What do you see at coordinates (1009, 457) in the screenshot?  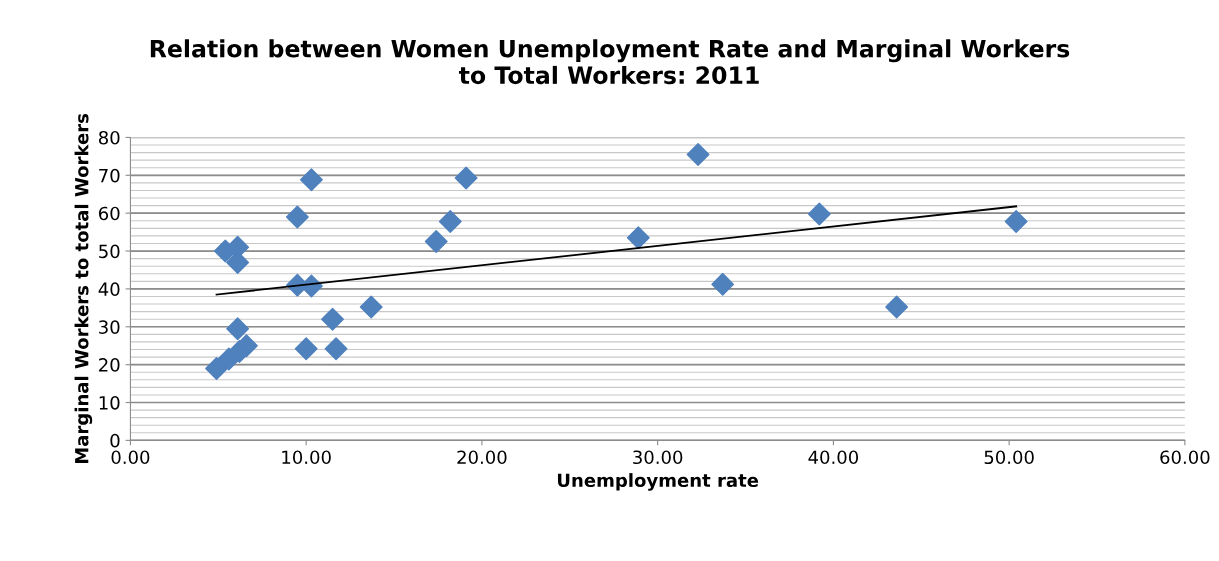 I see `x-tick-label: 50.00` at bounding box center [1009, 457].